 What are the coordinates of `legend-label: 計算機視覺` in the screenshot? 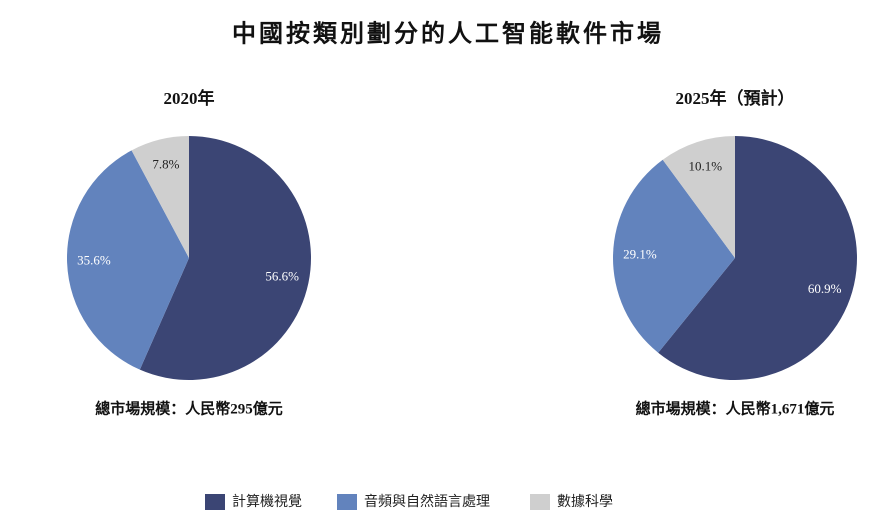 It's located at (267, 502).